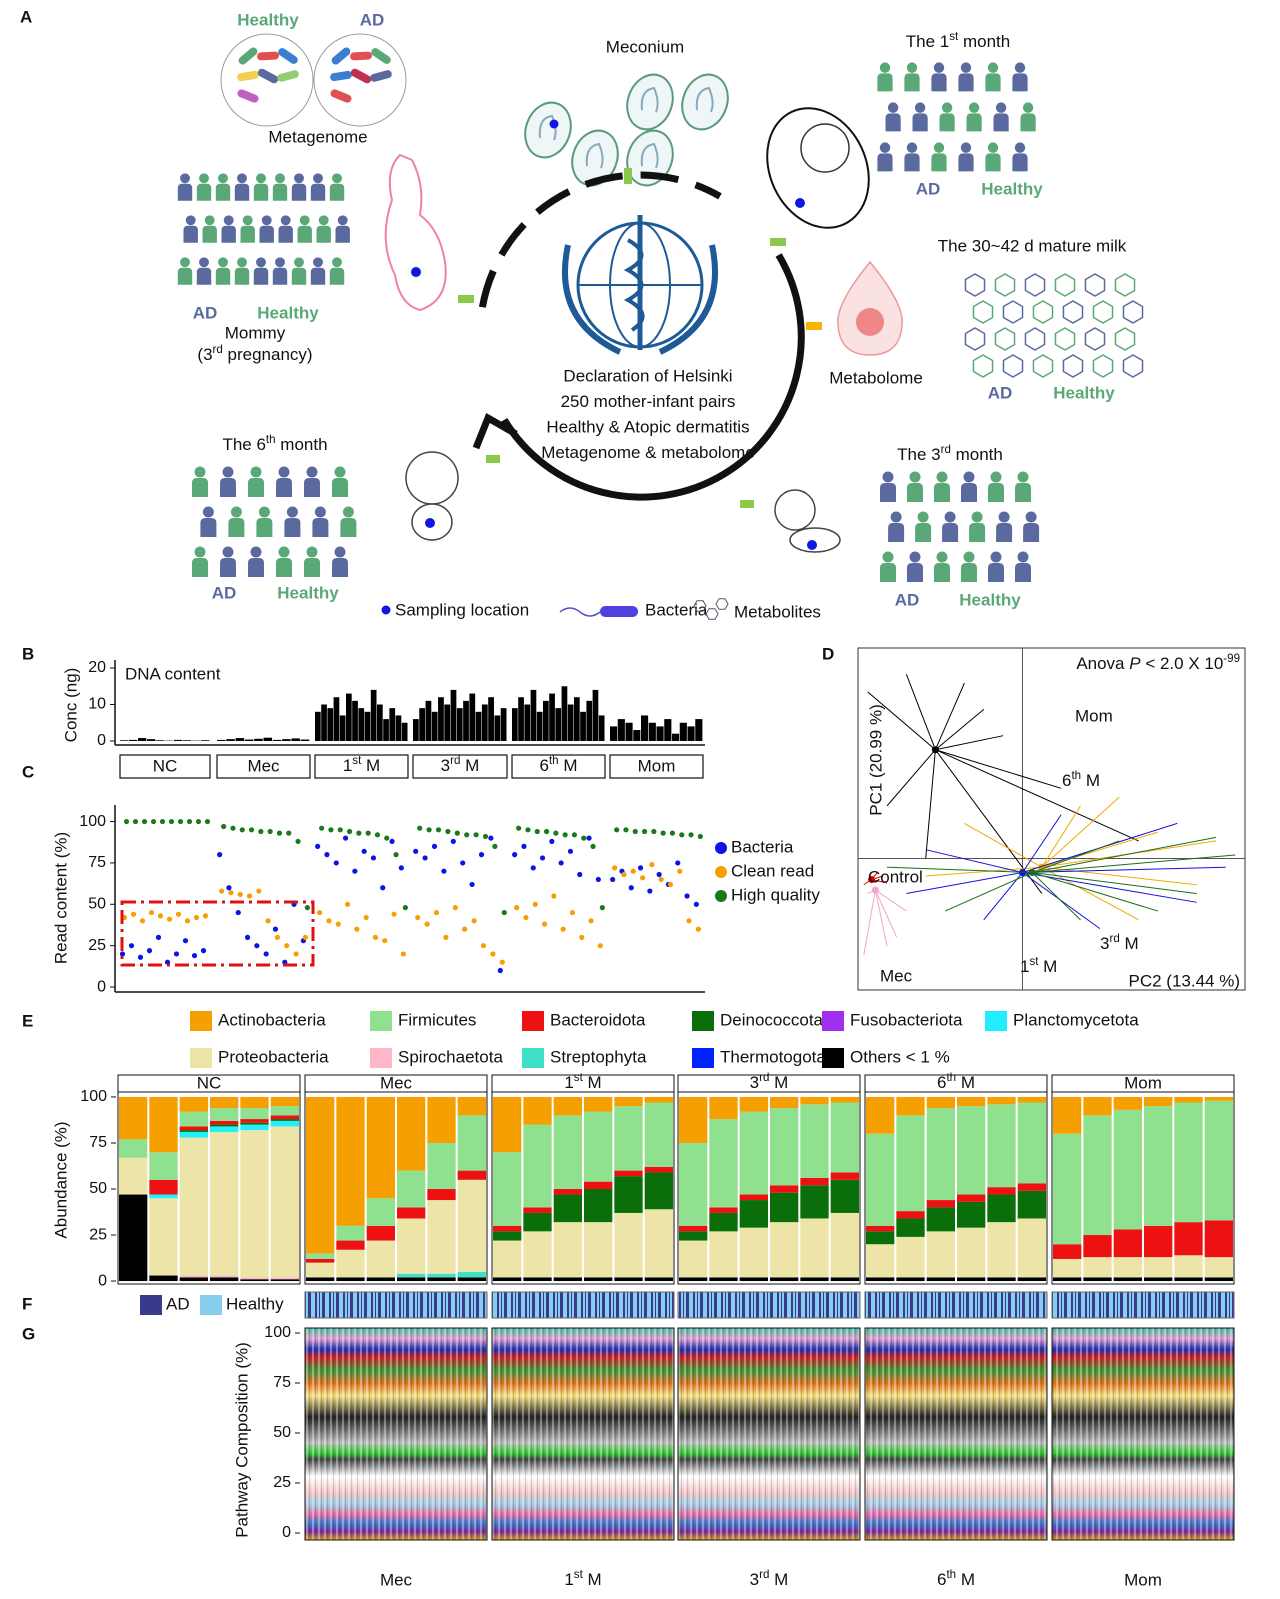 The width and height of the screenshot is (1280, 1599). I want to click on y-axis-title: Pathway Composition (%), so click(241, 1440).